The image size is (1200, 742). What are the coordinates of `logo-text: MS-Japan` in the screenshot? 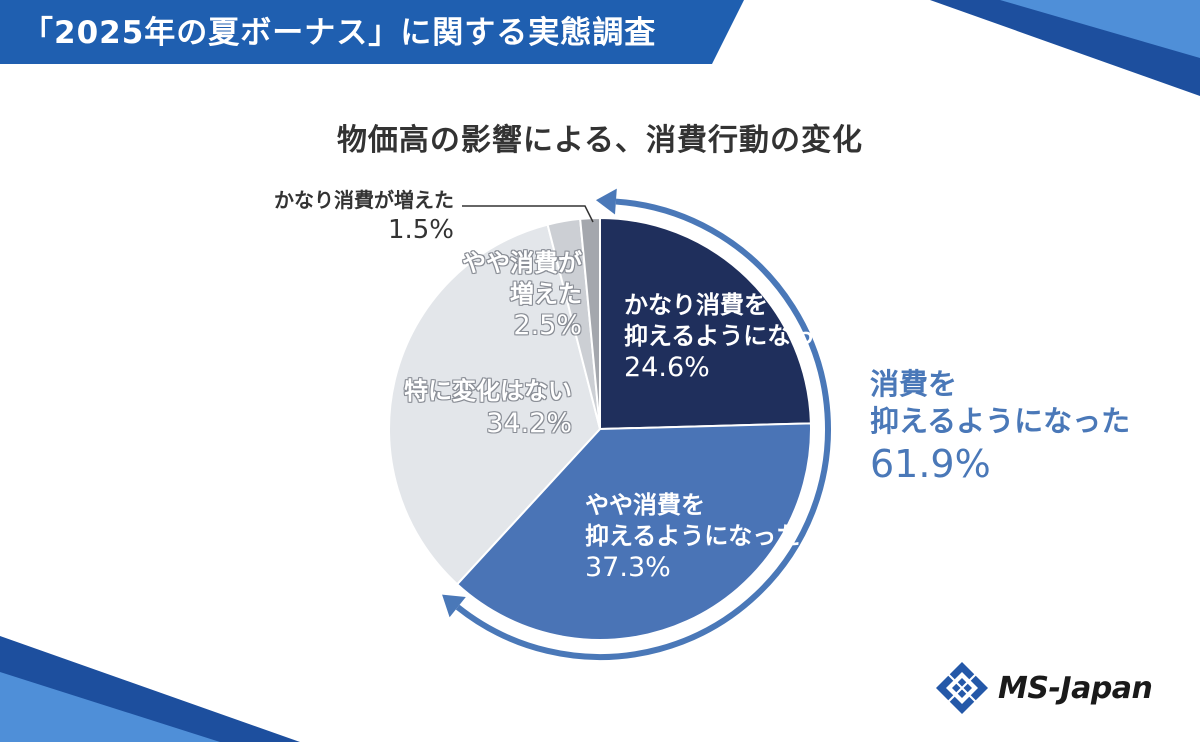 It's located at (1075, 688).